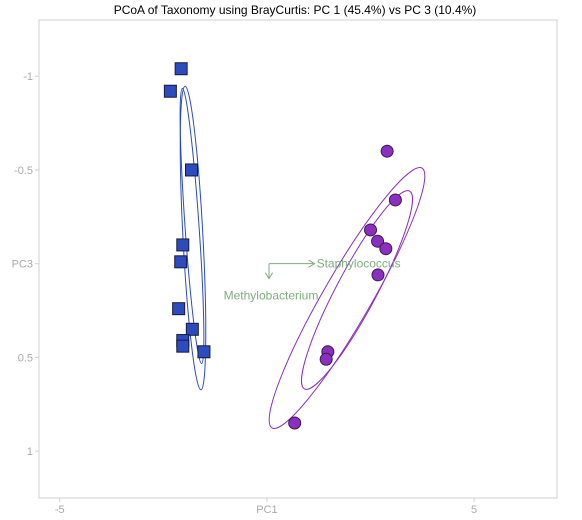 The image size is (582, 520). I want to click on x-tick-label: -5, so click(60, 510).